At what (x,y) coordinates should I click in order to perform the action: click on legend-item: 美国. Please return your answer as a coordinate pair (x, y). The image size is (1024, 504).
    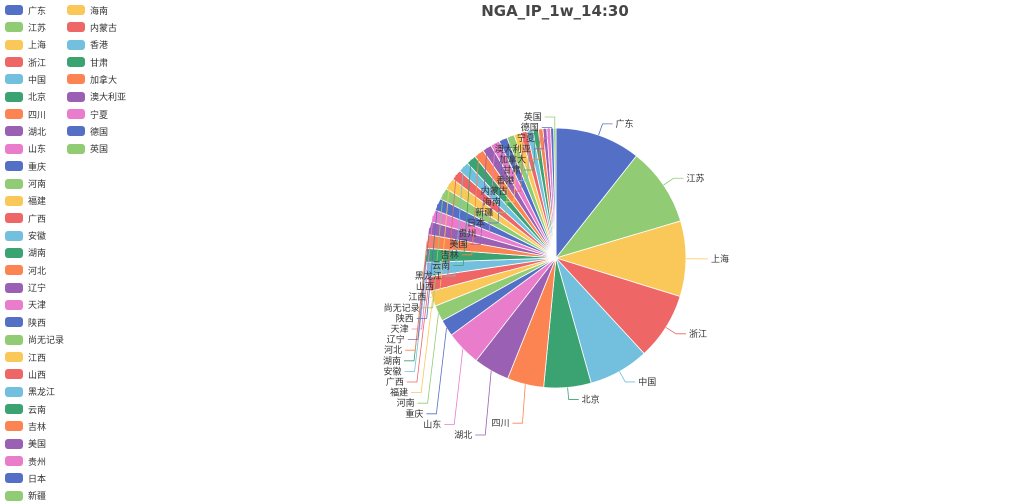
    Looking at the image, I should click on (25, 444).